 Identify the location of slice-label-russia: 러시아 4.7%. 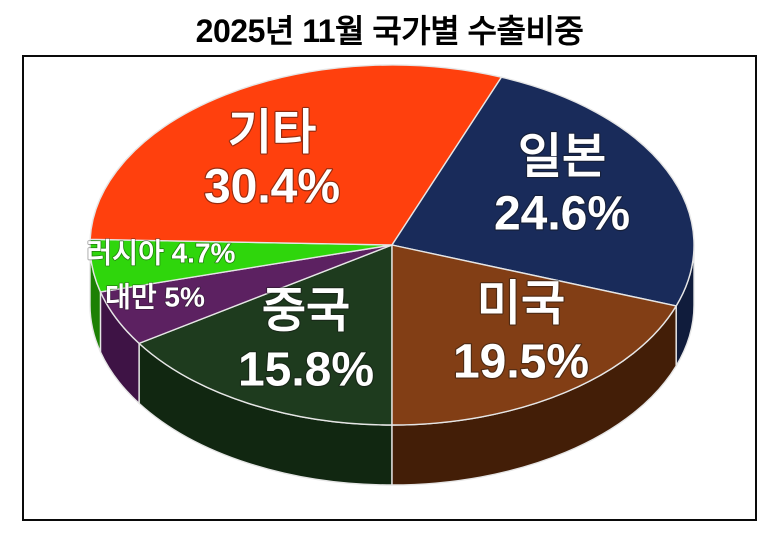
(161, 253).